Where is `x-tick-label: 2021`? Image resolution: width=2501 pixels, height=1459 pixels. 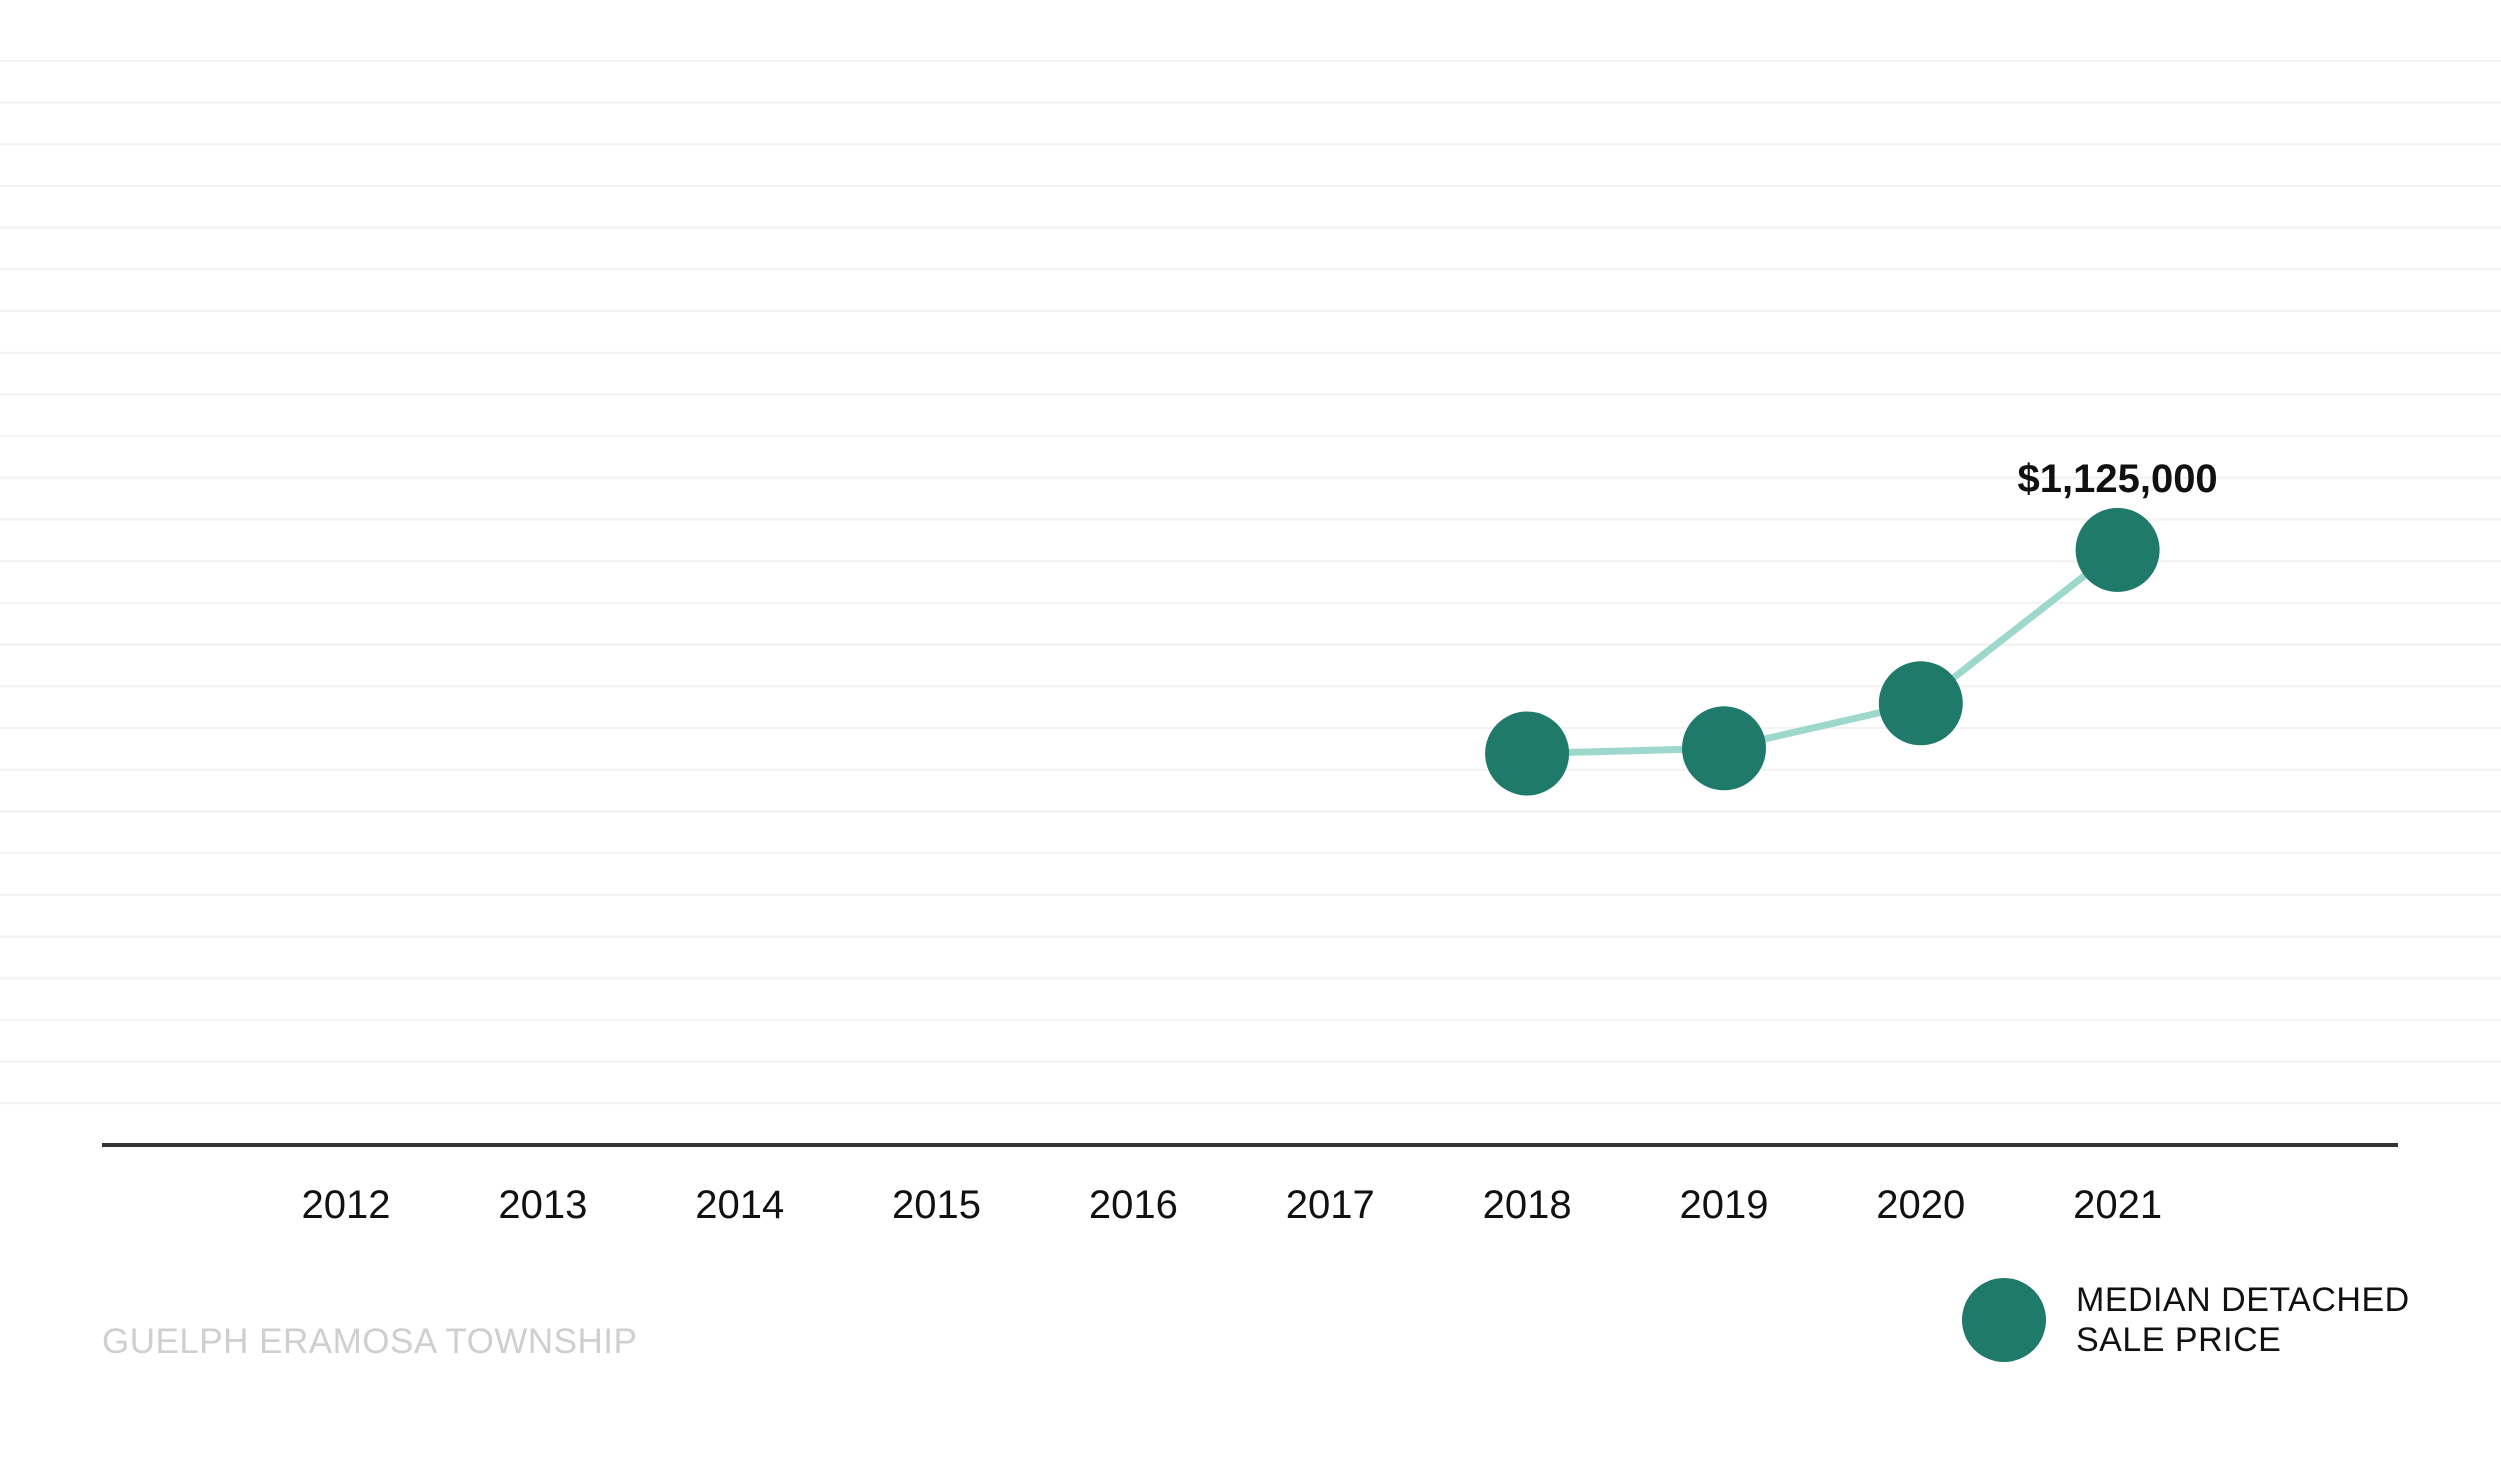
x-tick-label: 2021 is located at coordinates (2117, 1205).